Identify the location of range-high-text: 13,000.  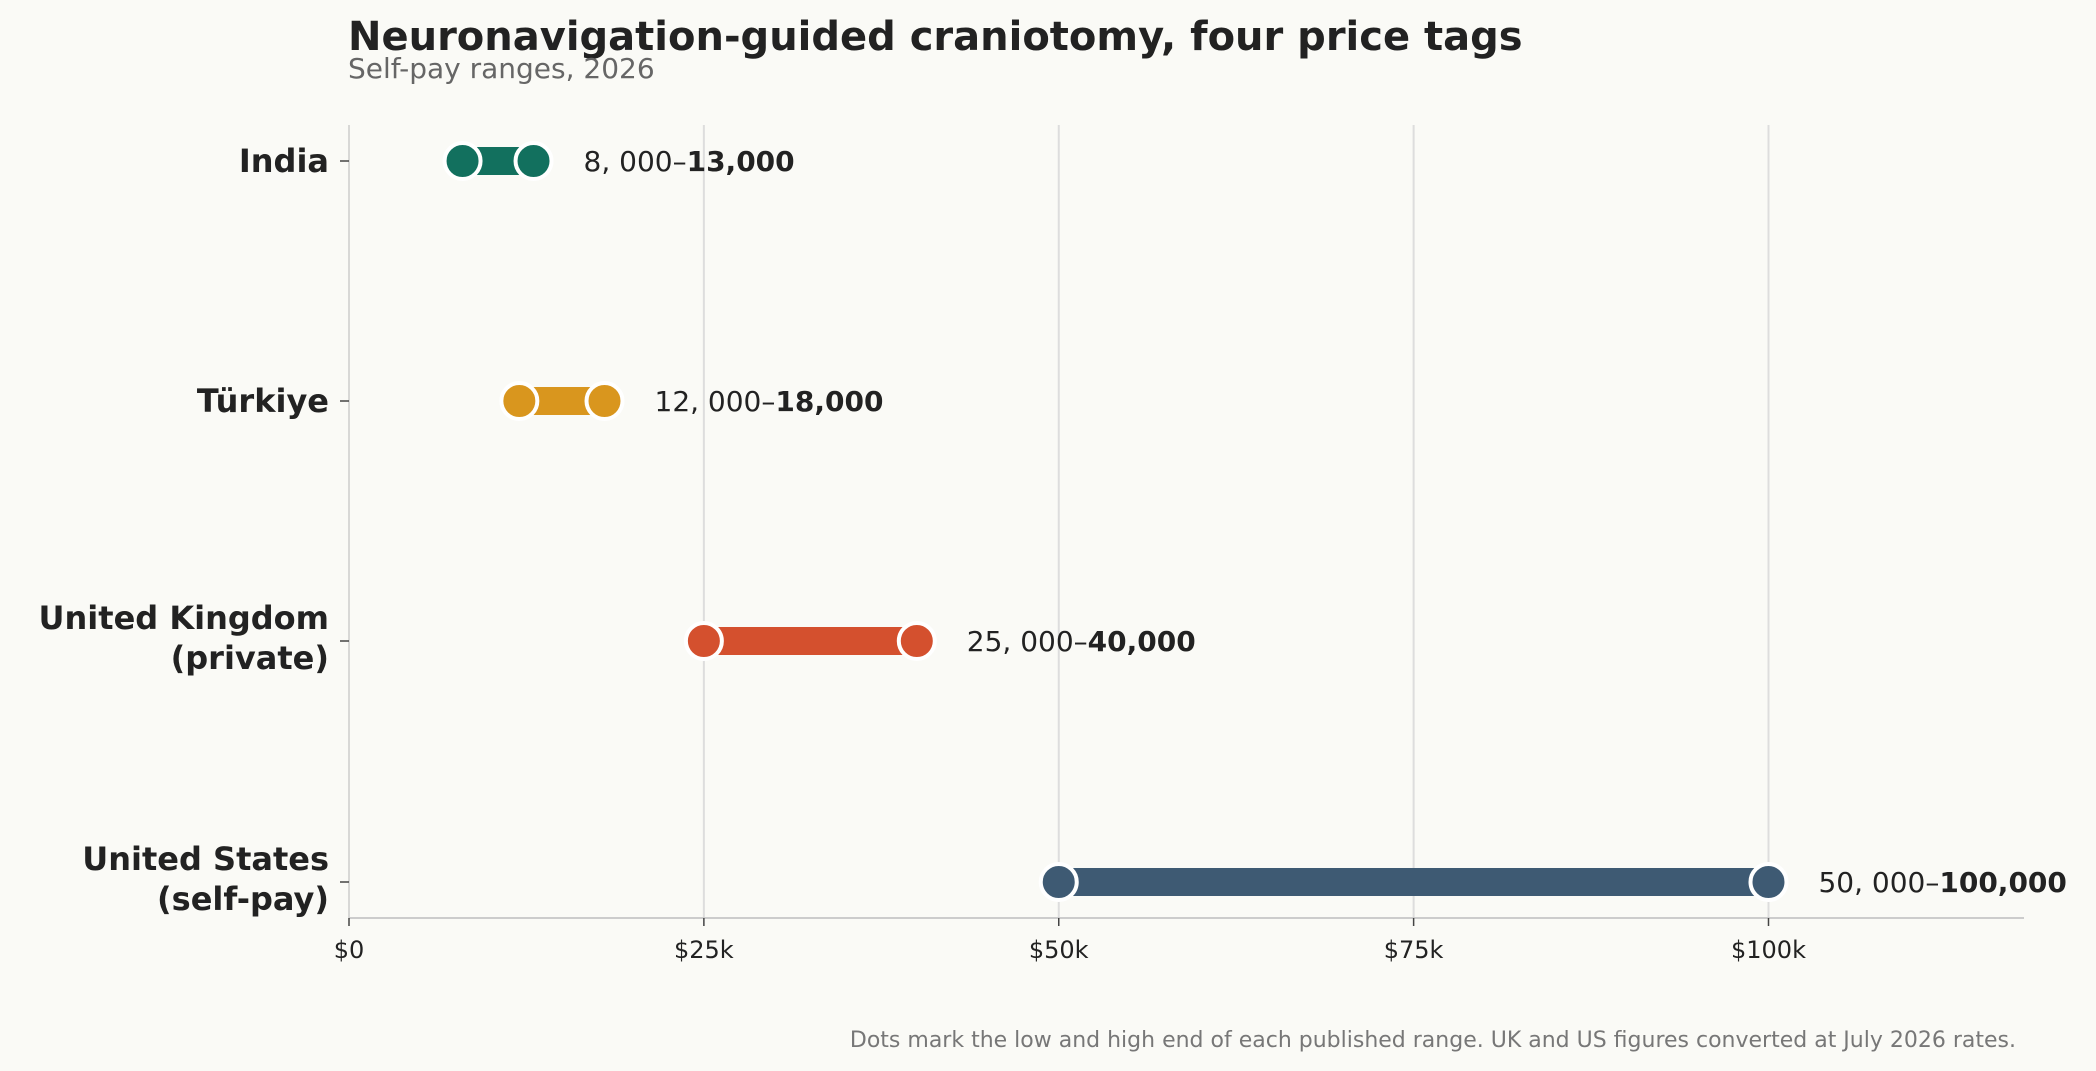
(741, 161).